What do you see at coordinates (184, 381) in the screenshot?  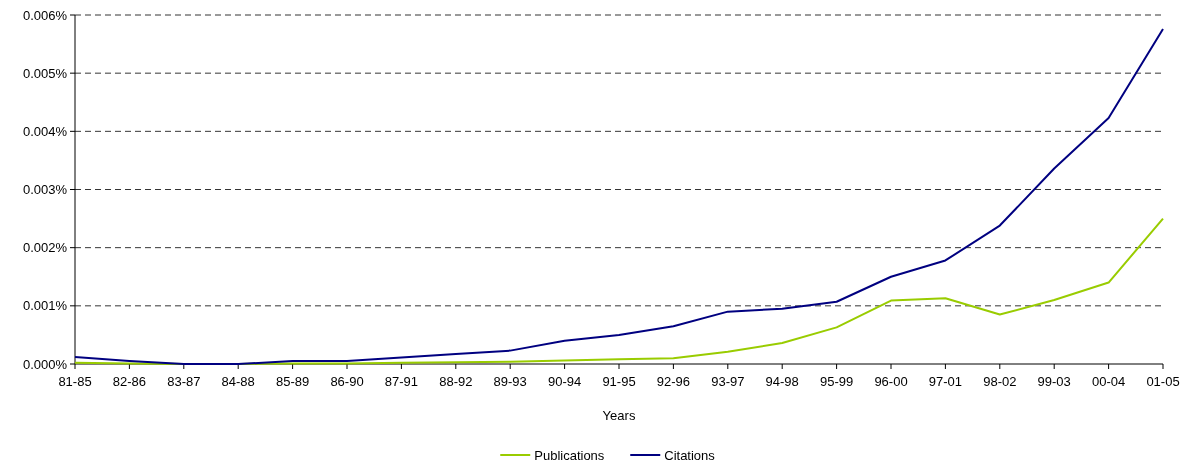 I see `x-tick-label: 83-87` at bounding box center [184, 381].